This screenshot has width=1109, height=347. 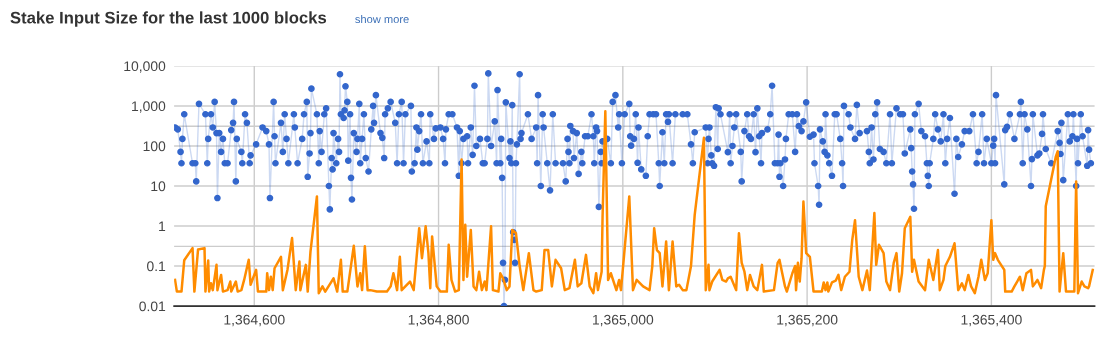 What do you see at coordinates (623, 320) in the screenshot?
I see `x-tick-label: 1,365,000` at bounding box center [623, 320].